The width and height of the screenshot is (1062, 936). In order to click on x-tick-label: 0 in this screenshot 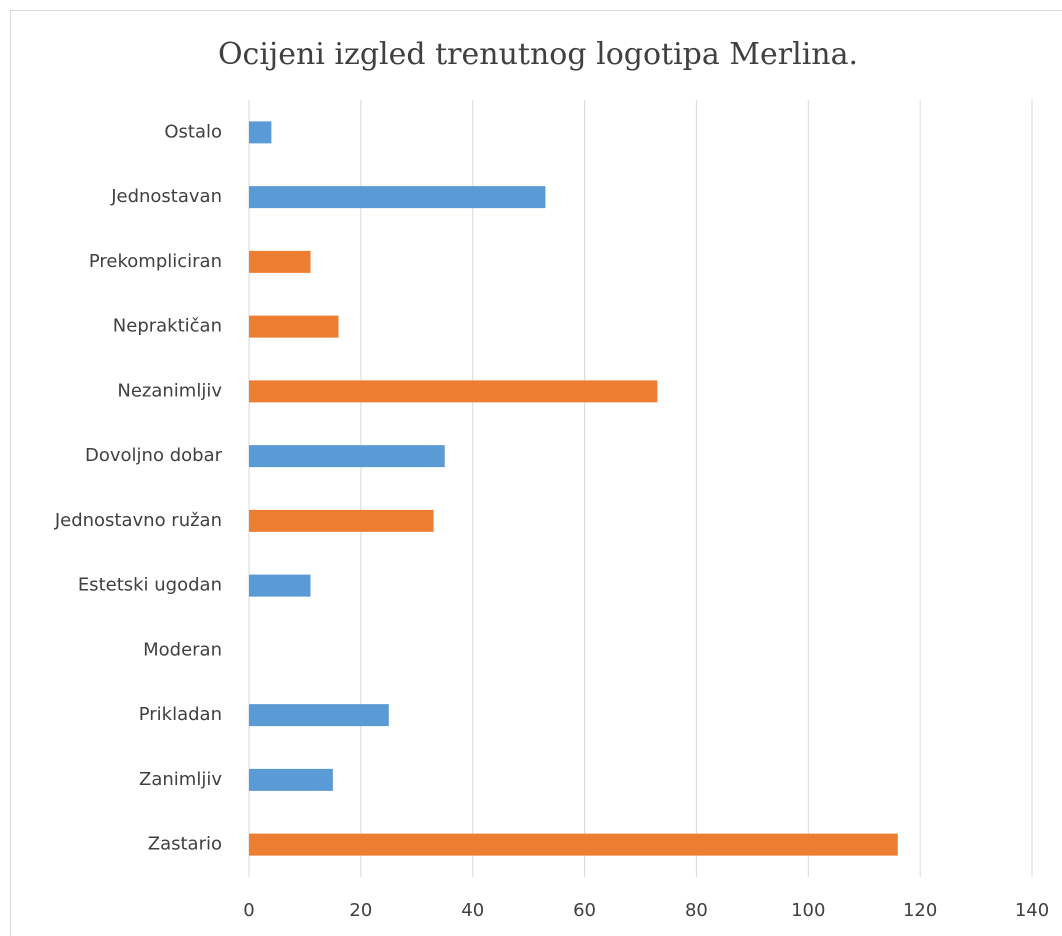, I will do `click(248, 910)`.